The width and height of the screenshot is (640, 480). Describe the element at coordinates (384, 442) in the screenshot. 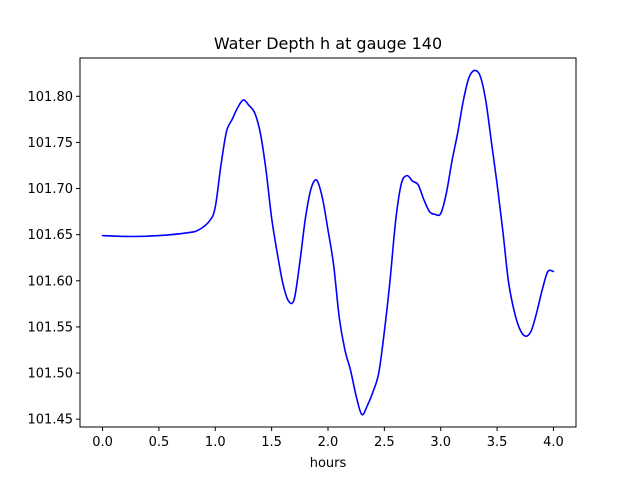

I see `x-tick-label: 2.5` at that location.